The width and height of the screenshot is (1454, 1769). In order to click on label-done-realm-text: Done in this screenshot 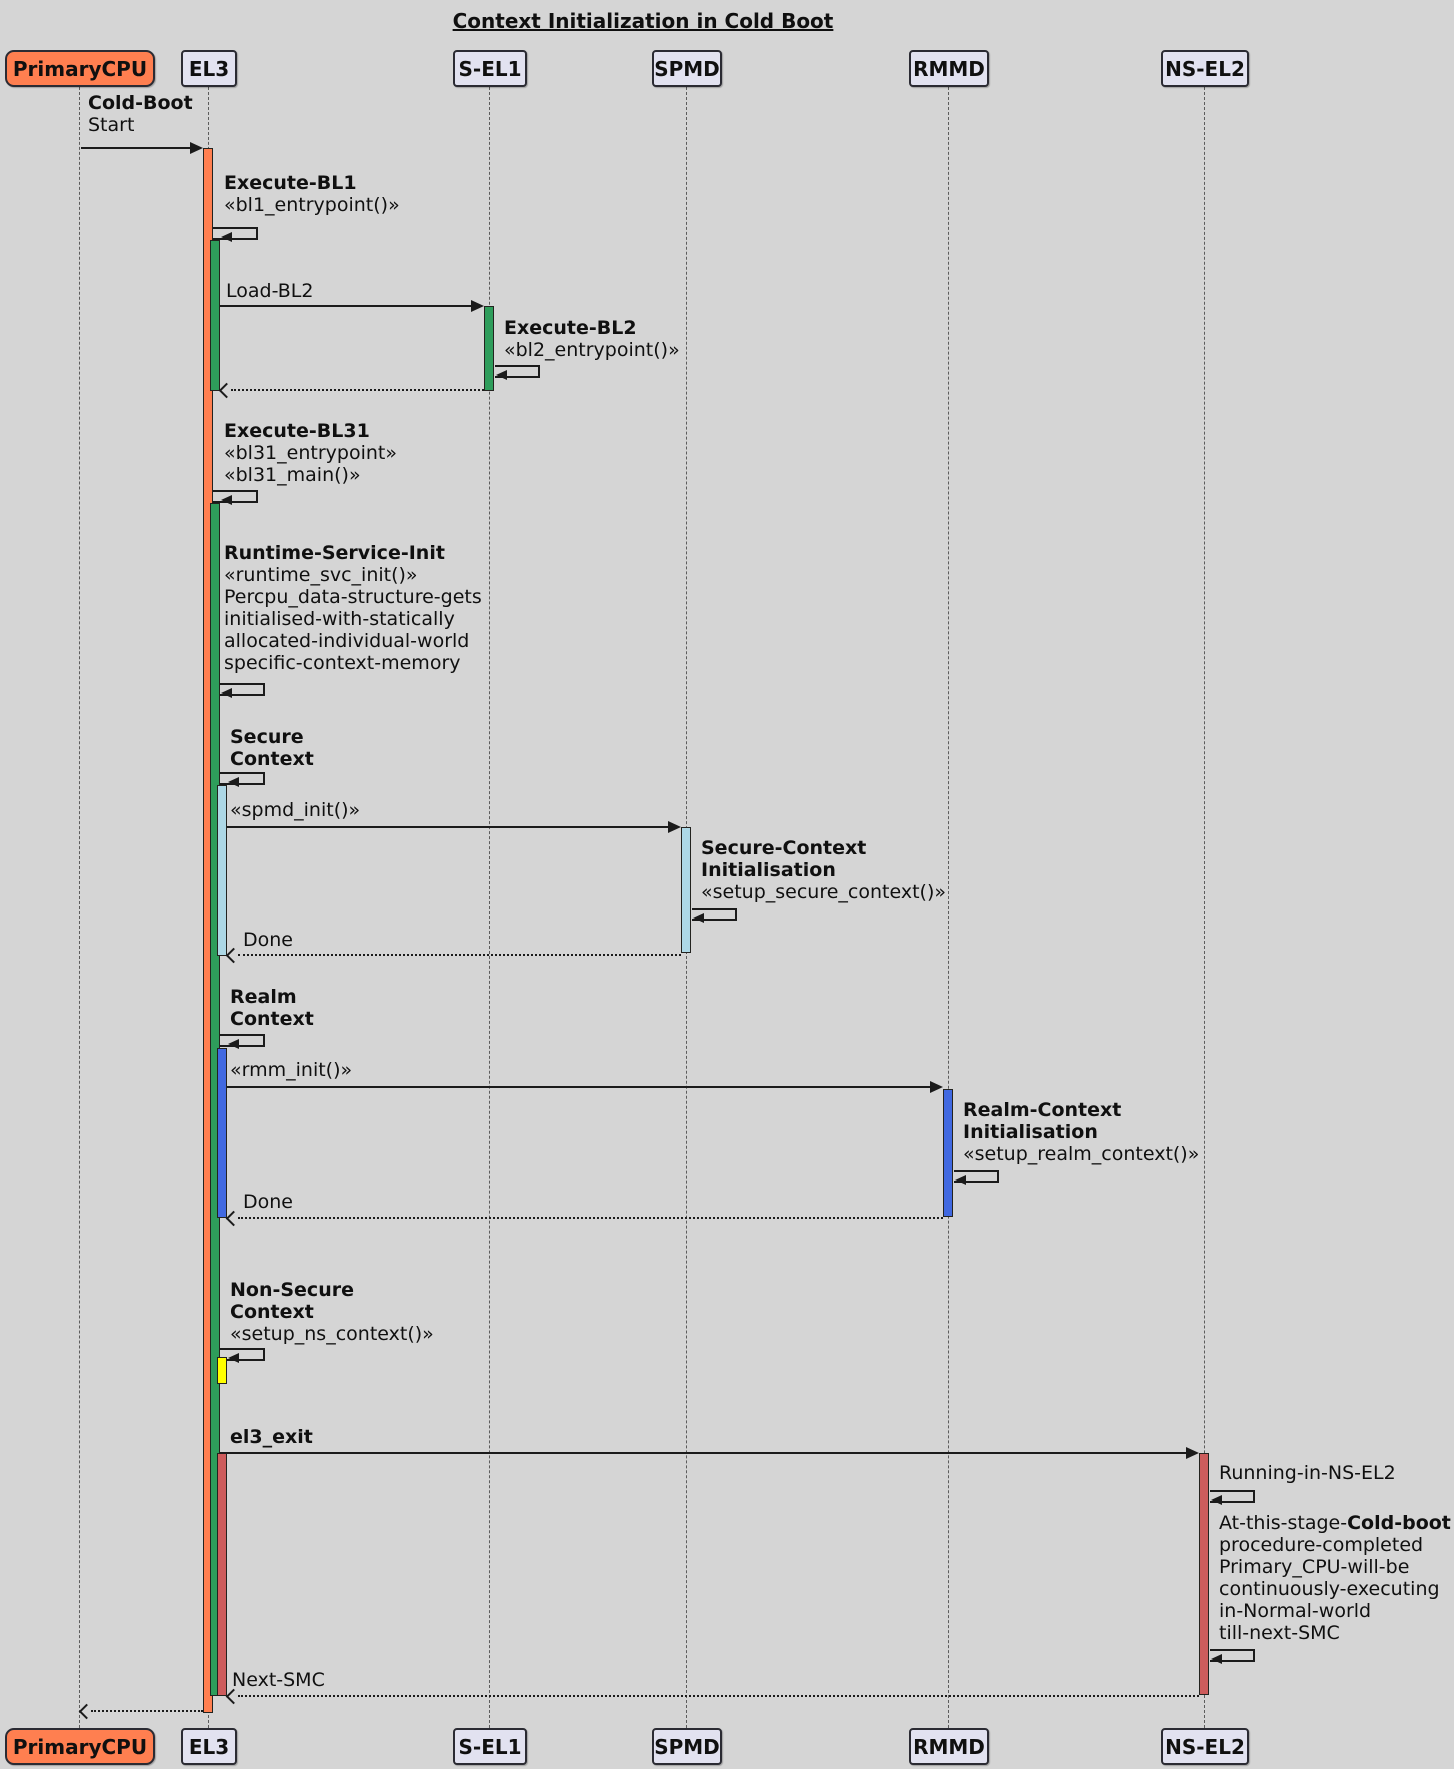, I will do `click(268, 1202)`.